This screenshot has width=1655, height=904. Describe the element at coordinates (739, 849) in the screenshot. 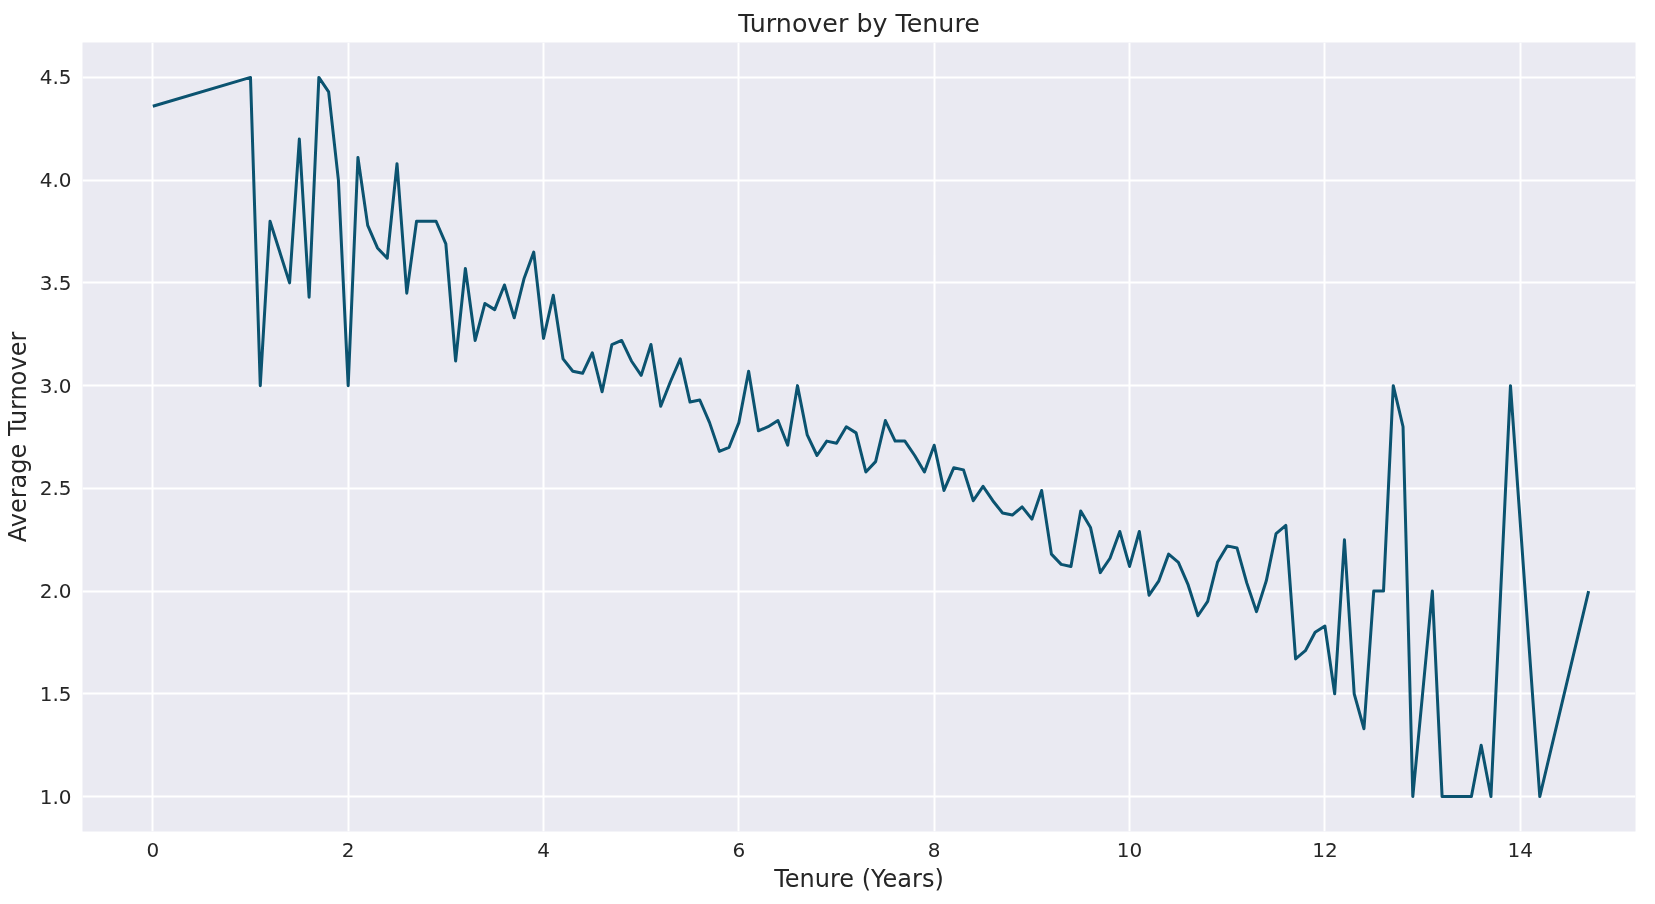

I see `x-tick-label: 6` at that location.